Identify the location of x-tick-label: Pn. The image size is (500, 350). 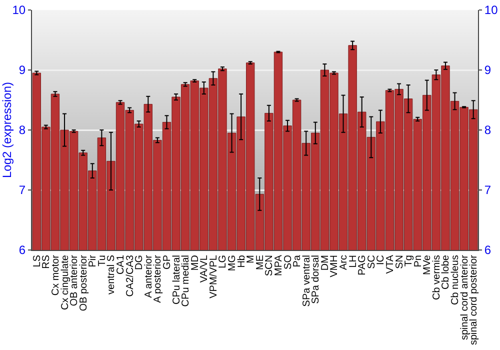
(418, 261).